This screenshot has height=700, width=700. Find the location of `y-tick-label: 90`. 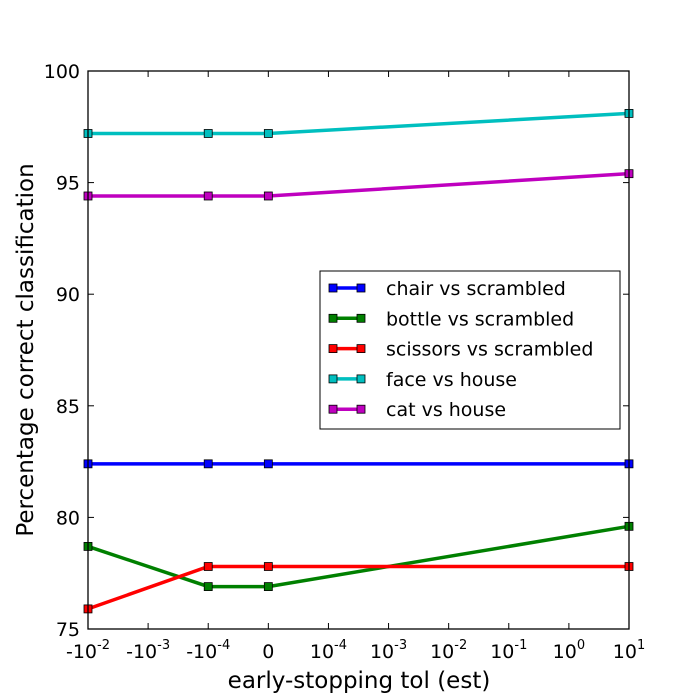

y-tick-label: 90 is located at coordinates (68, 295).